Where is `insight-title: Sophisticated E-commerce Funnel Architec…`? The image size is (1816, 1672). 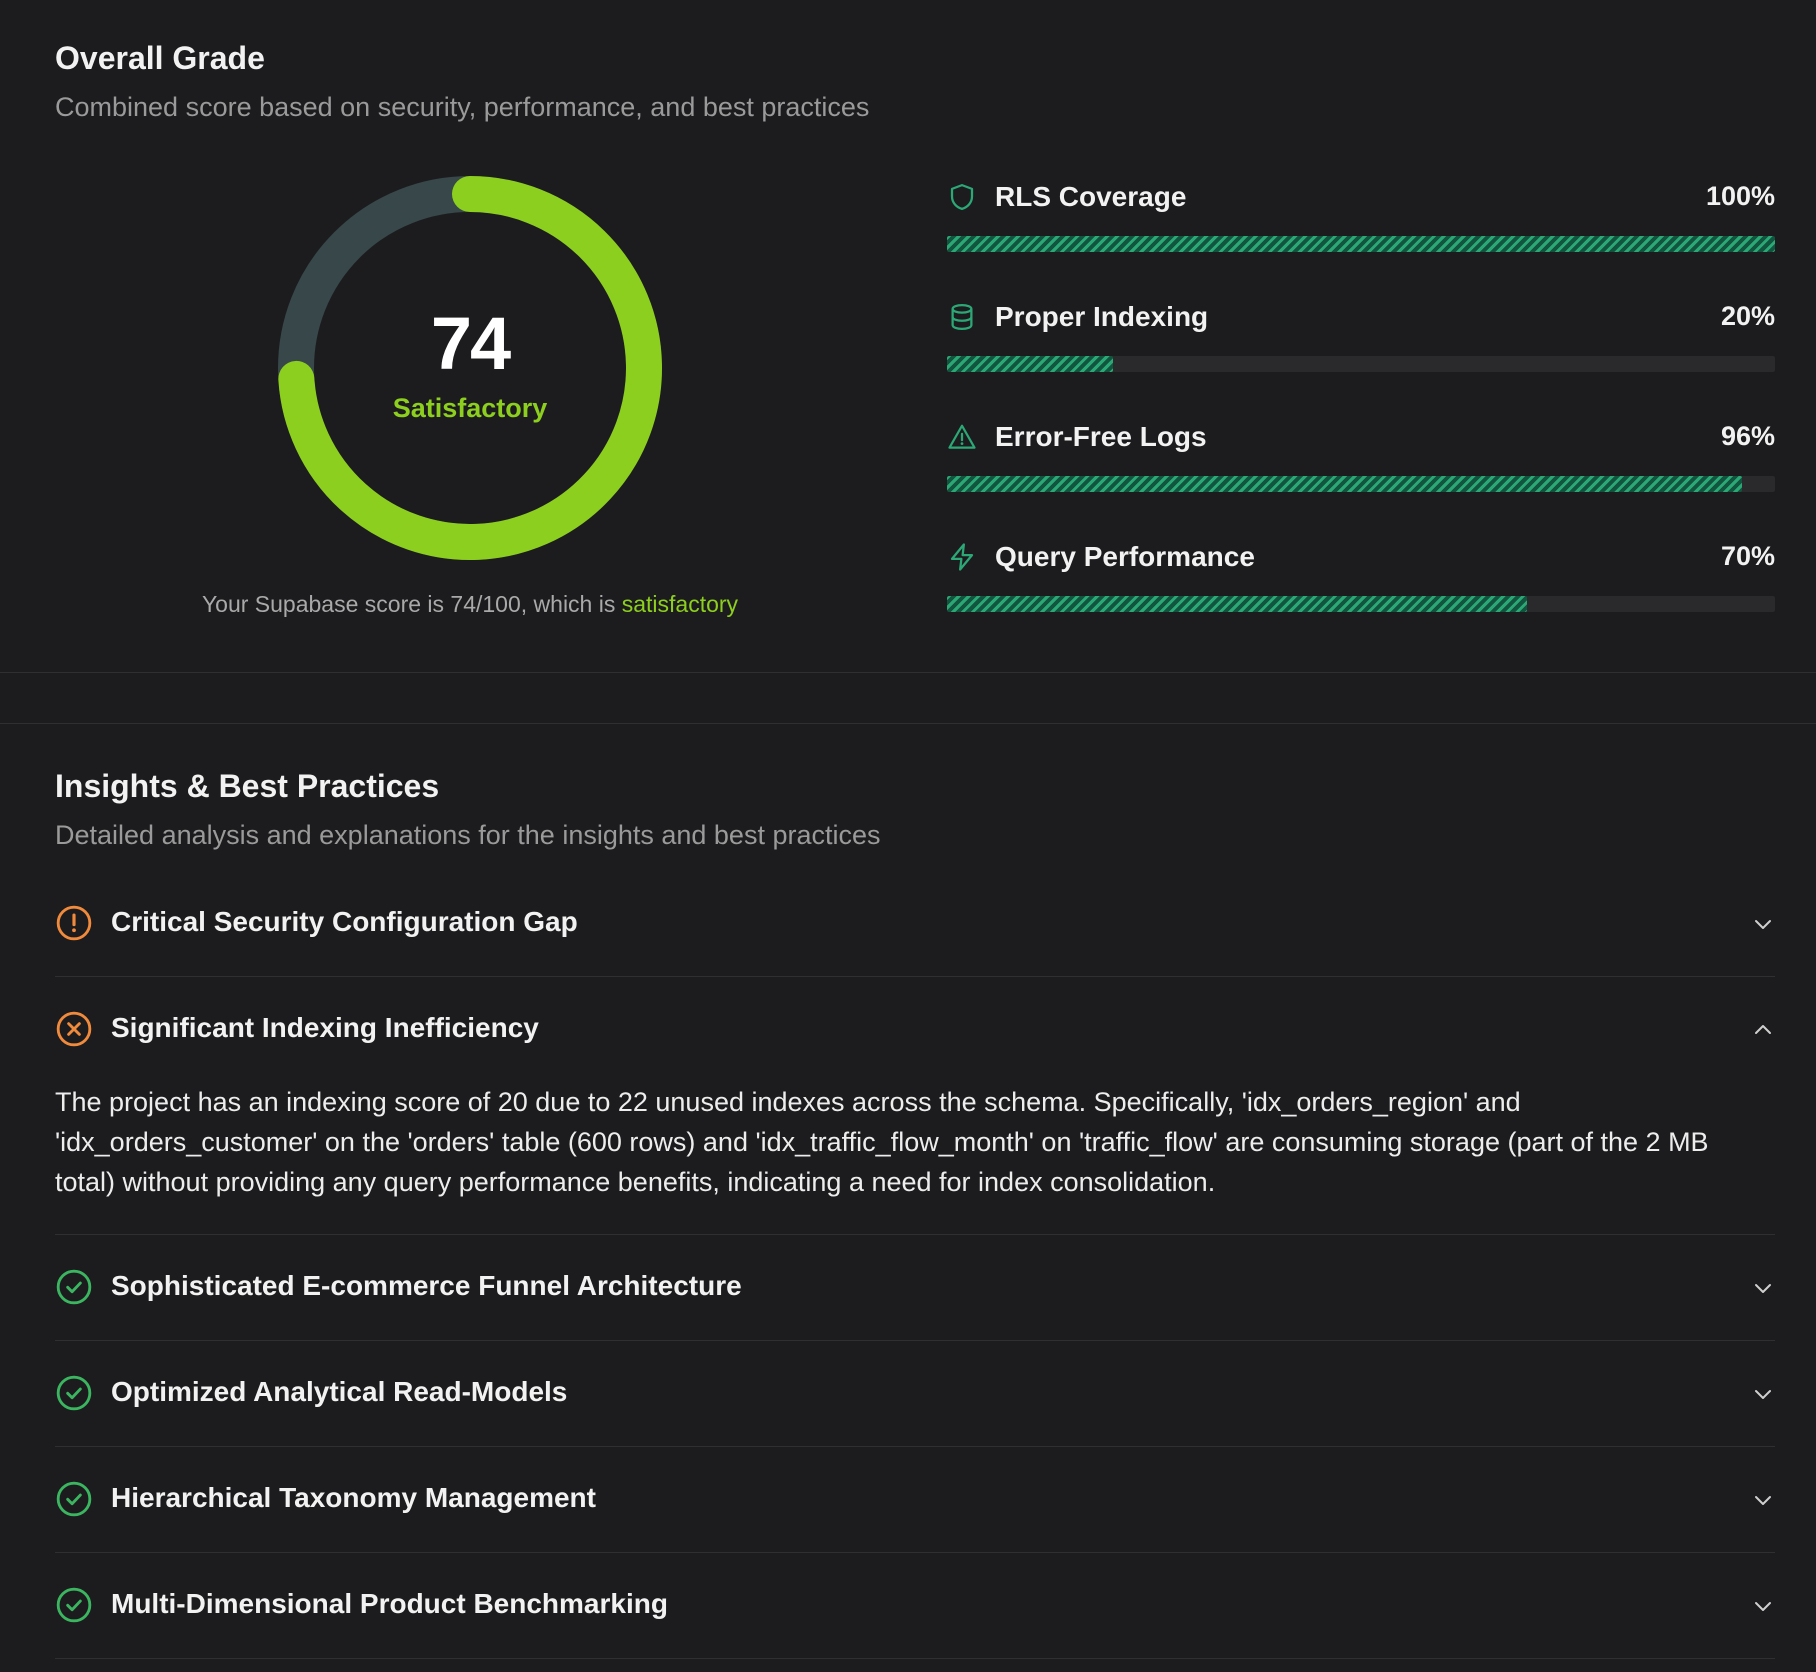 insight-title: Sophisticated E-commerce Funnel Architec… is located at coordinates (426, 1285).